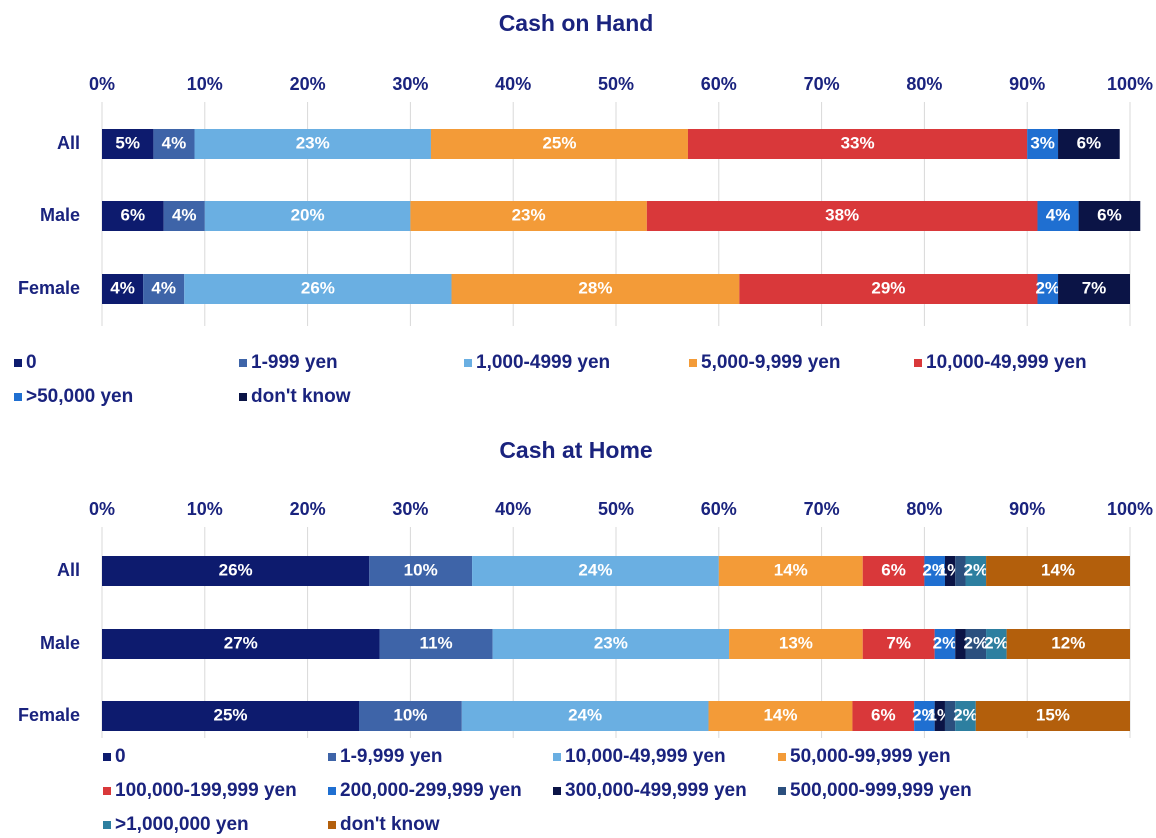 Image resolution: width=1156 pixels, height=838 pixels. What do you see at coordinates (301, 396) in the screenshot?
I see `legend-label: don't know` at bounding box center [301, 396].